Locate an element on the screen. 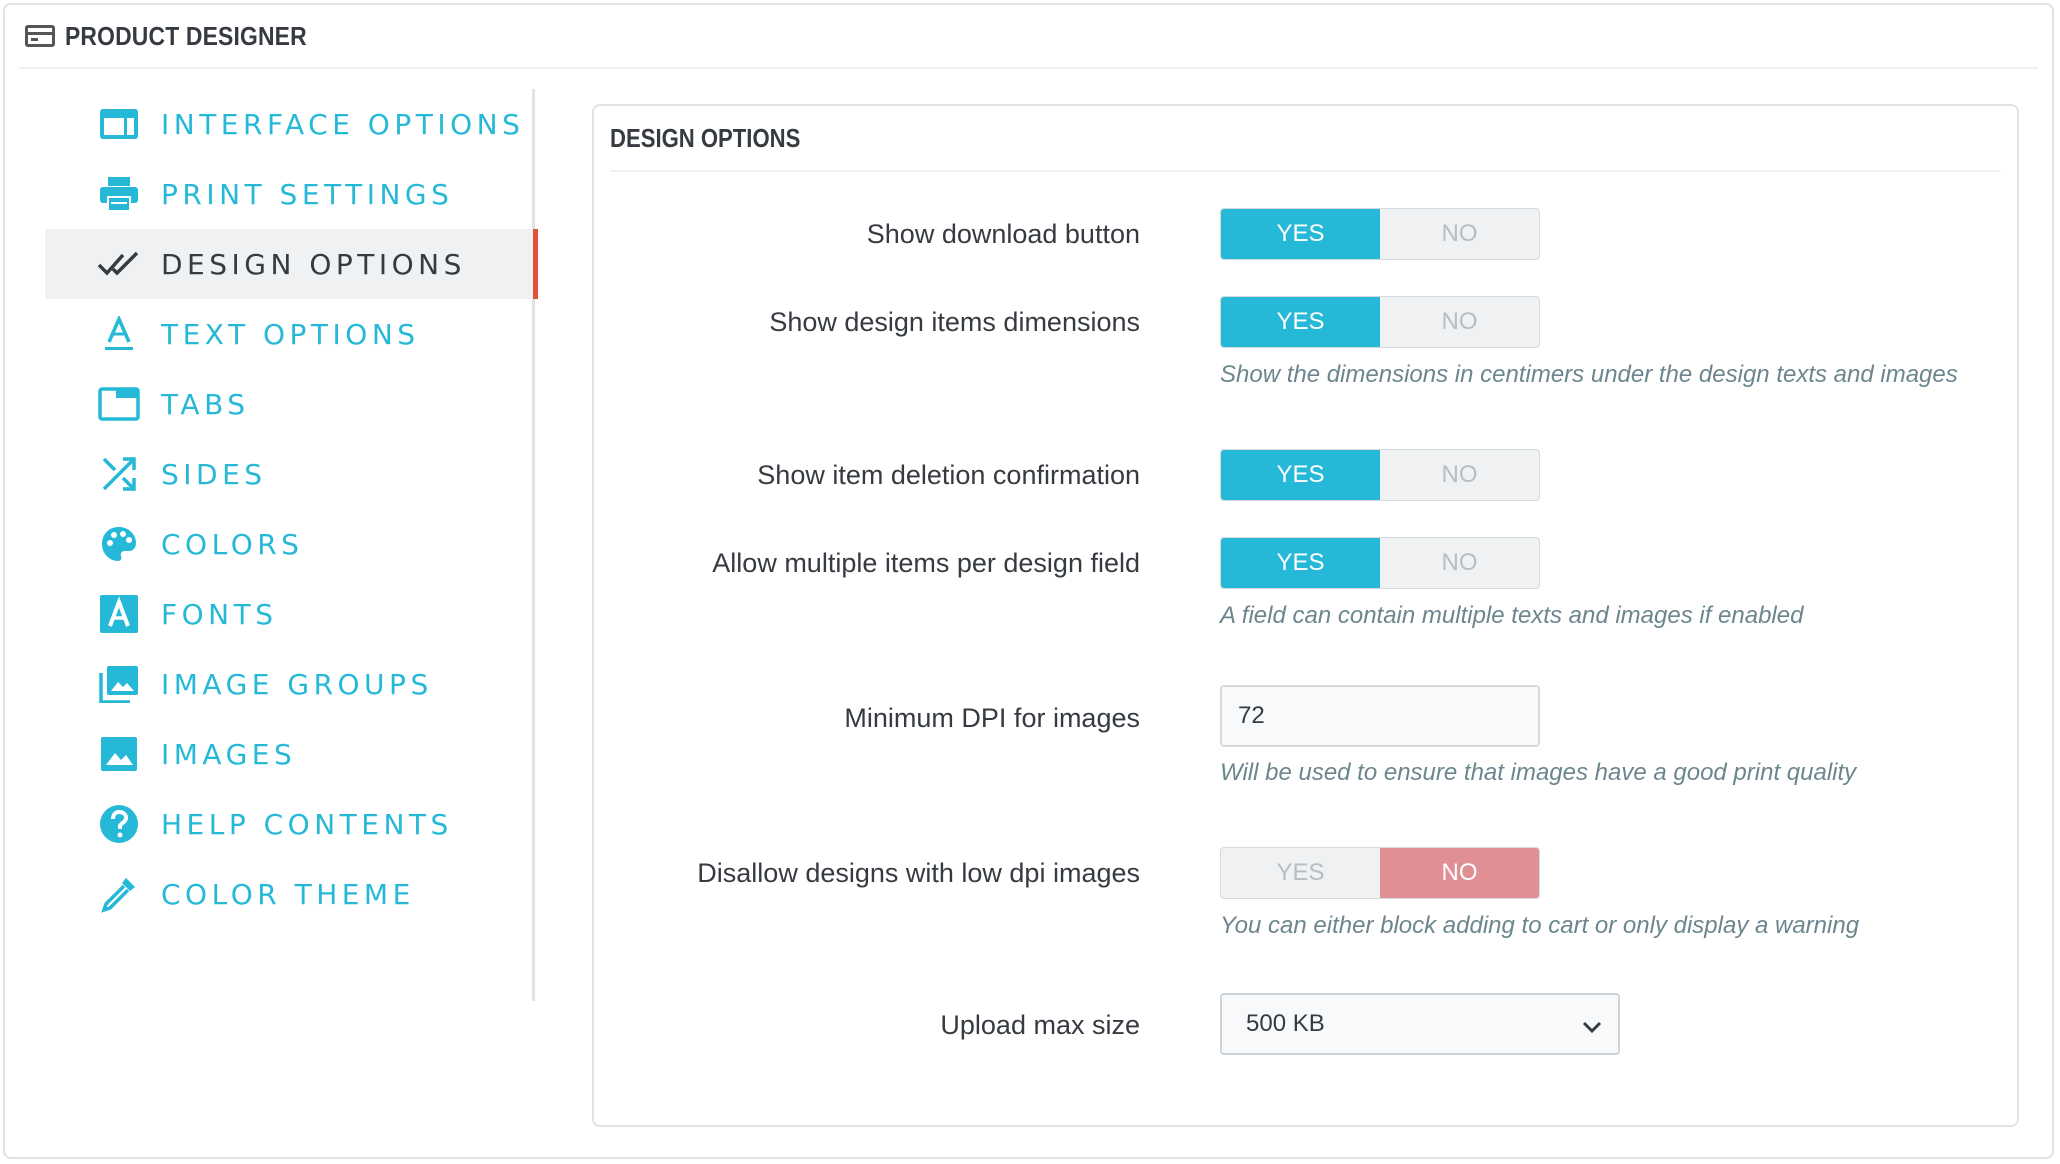 This screenshot has height=1164, width=2060. printer-icon is located at coordinates (119, 194).